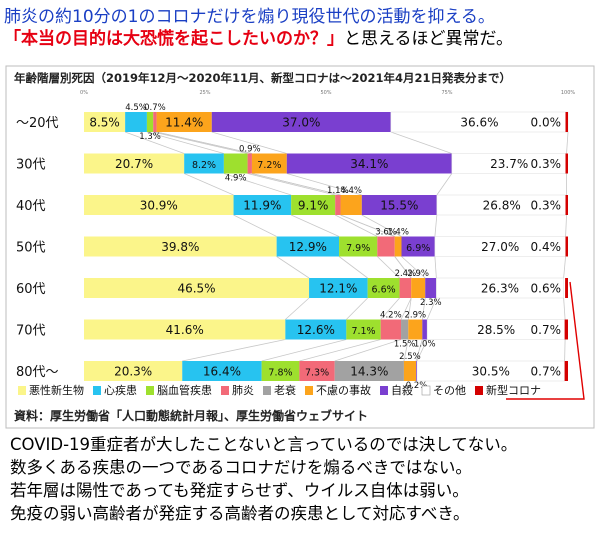 This screenshot has height=535, width=600. Describe the element at coordinates (239, 490) in the screenshot. I see `footer-line-3: 若年層は陽性であっても発症すらせず、ウイルス自体は弱い。` at that location.